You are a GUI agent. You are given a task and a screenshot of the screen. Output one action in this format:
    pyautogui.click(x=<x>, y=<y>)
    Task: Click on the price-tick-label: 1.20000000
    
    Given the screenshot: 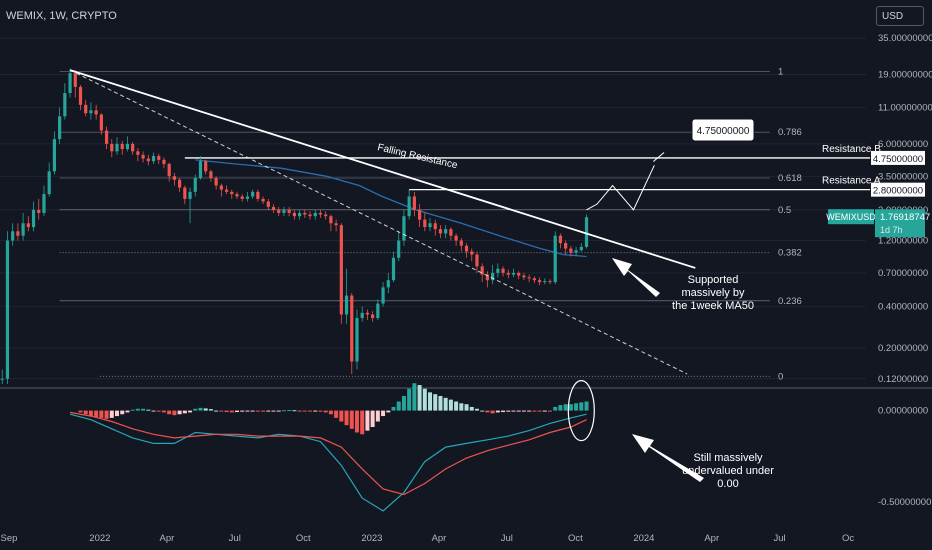 What is the action you would take?
    pyautogui.click(x=903, y=241)
    